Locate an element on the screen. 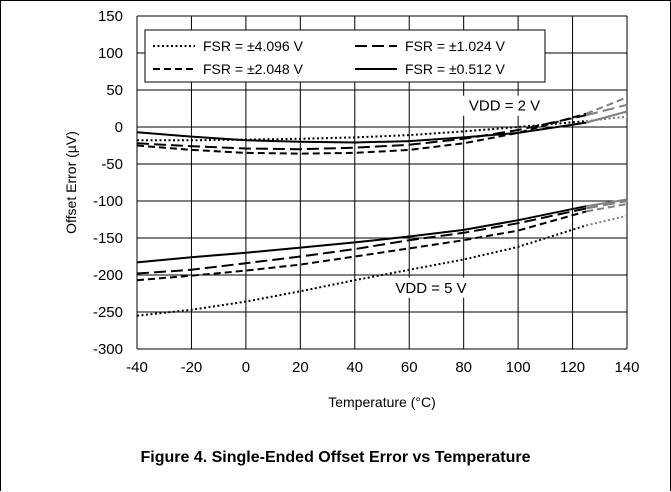 This screenshot has width=671, height=492. legend-label: FSR = ±0.512 V is located at coordinates (455, 69).